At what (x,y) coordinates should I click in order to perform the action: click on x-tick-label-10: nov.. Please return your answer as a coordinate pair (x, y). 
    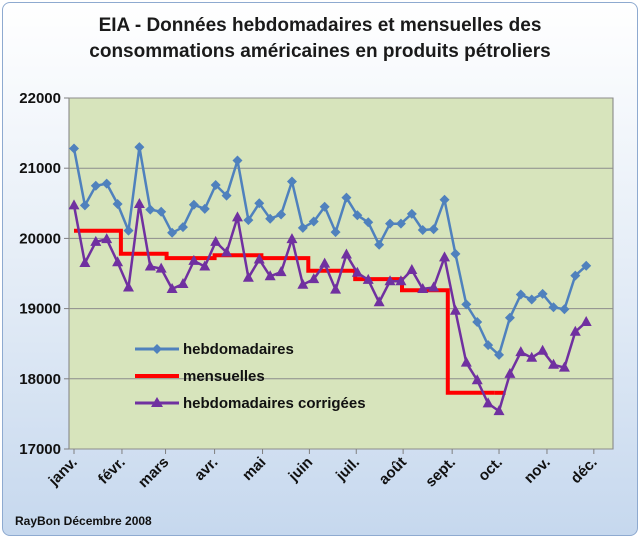
    Looking at the image, I should click on (537, 470).